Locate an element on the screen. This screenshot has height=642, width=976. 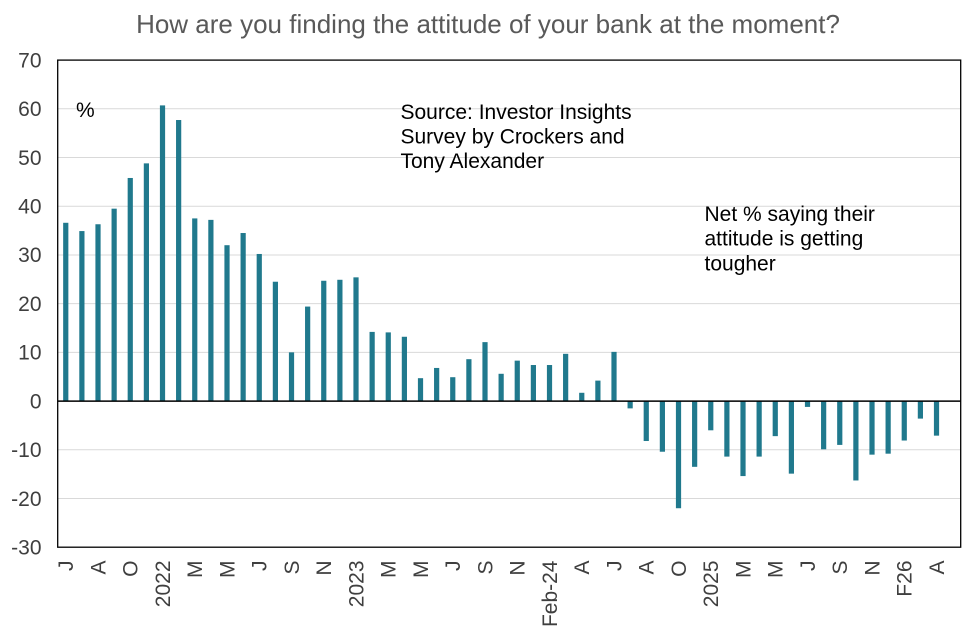
svg-text: 2023 is located at coordinates (356, 584).